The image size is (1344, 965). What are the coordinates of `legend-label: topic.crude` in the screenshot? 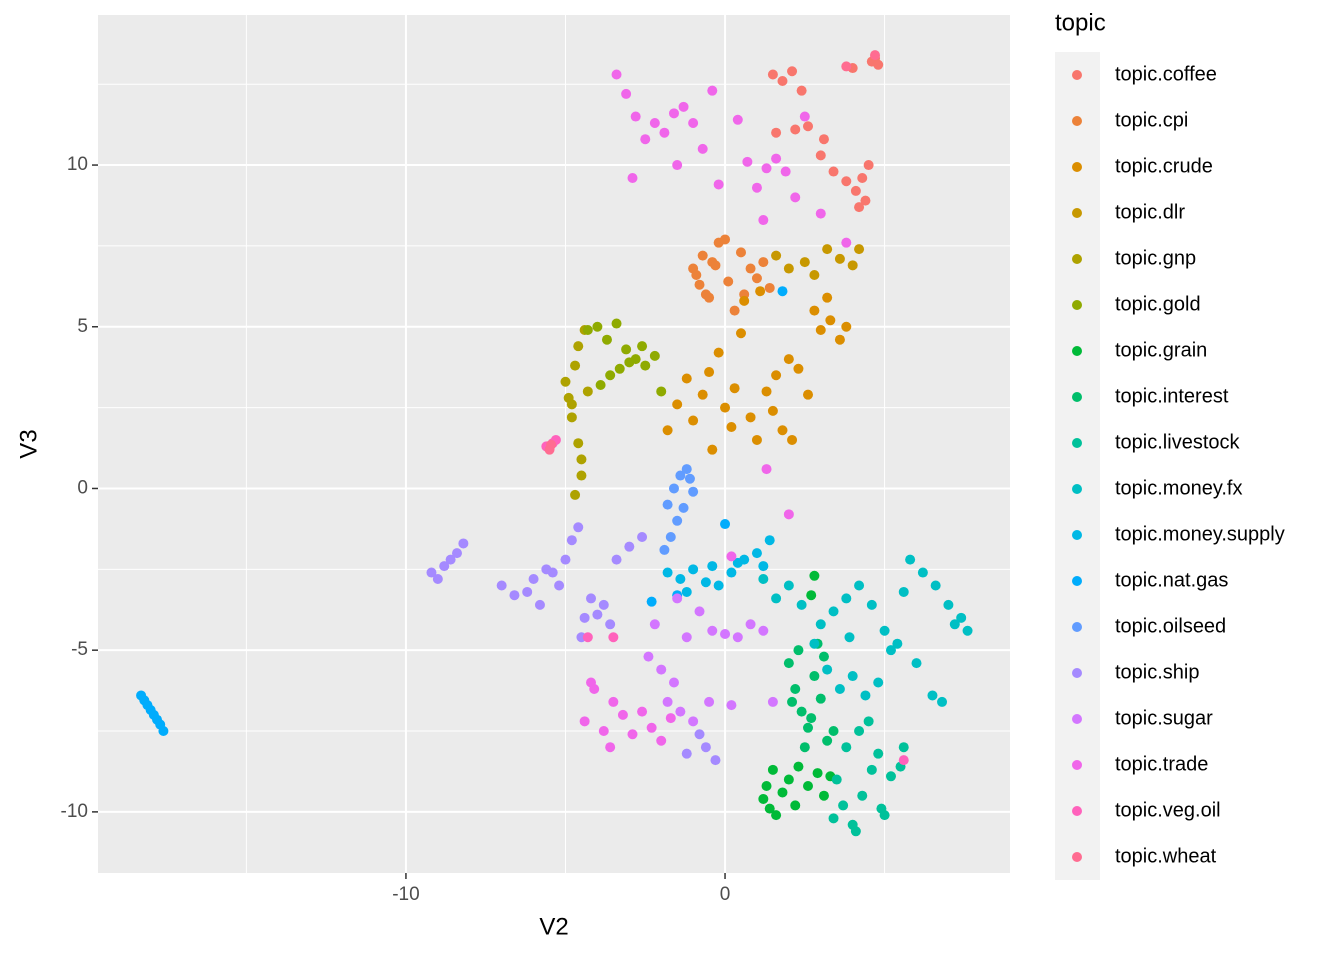 It's located at (1164, 166).